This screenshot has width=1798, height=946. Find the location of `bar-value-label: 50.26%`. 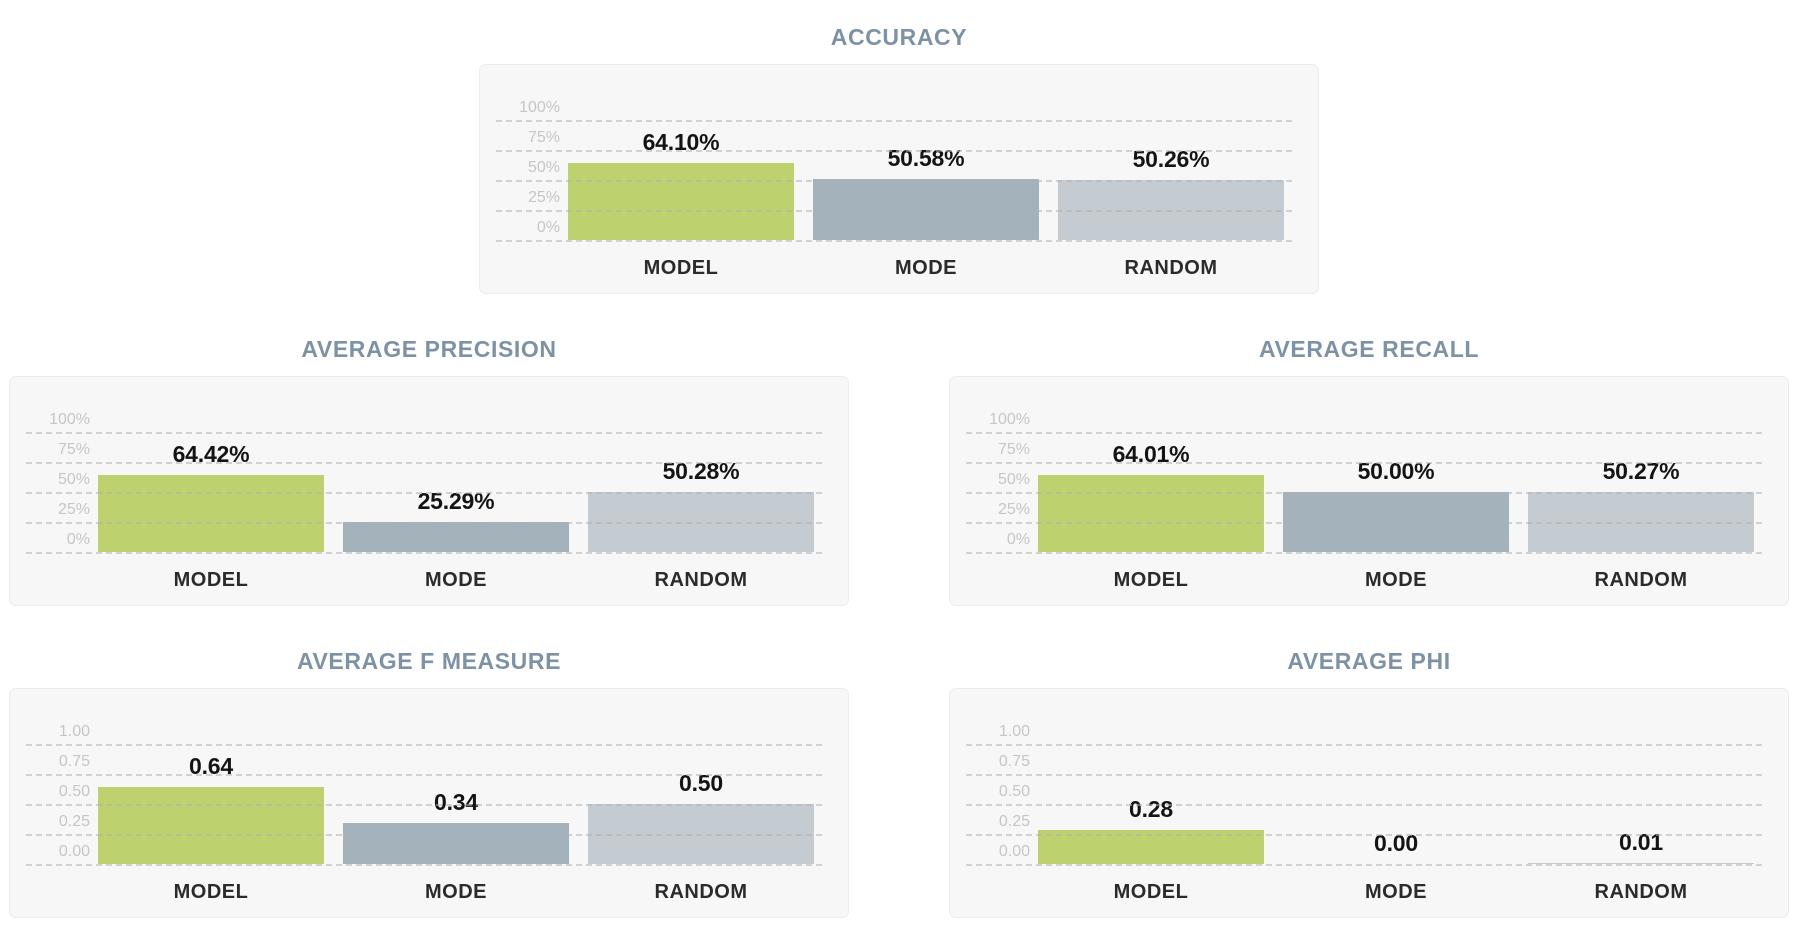

bar-value-label: 50.26% is located at coordinates (1171, 158).